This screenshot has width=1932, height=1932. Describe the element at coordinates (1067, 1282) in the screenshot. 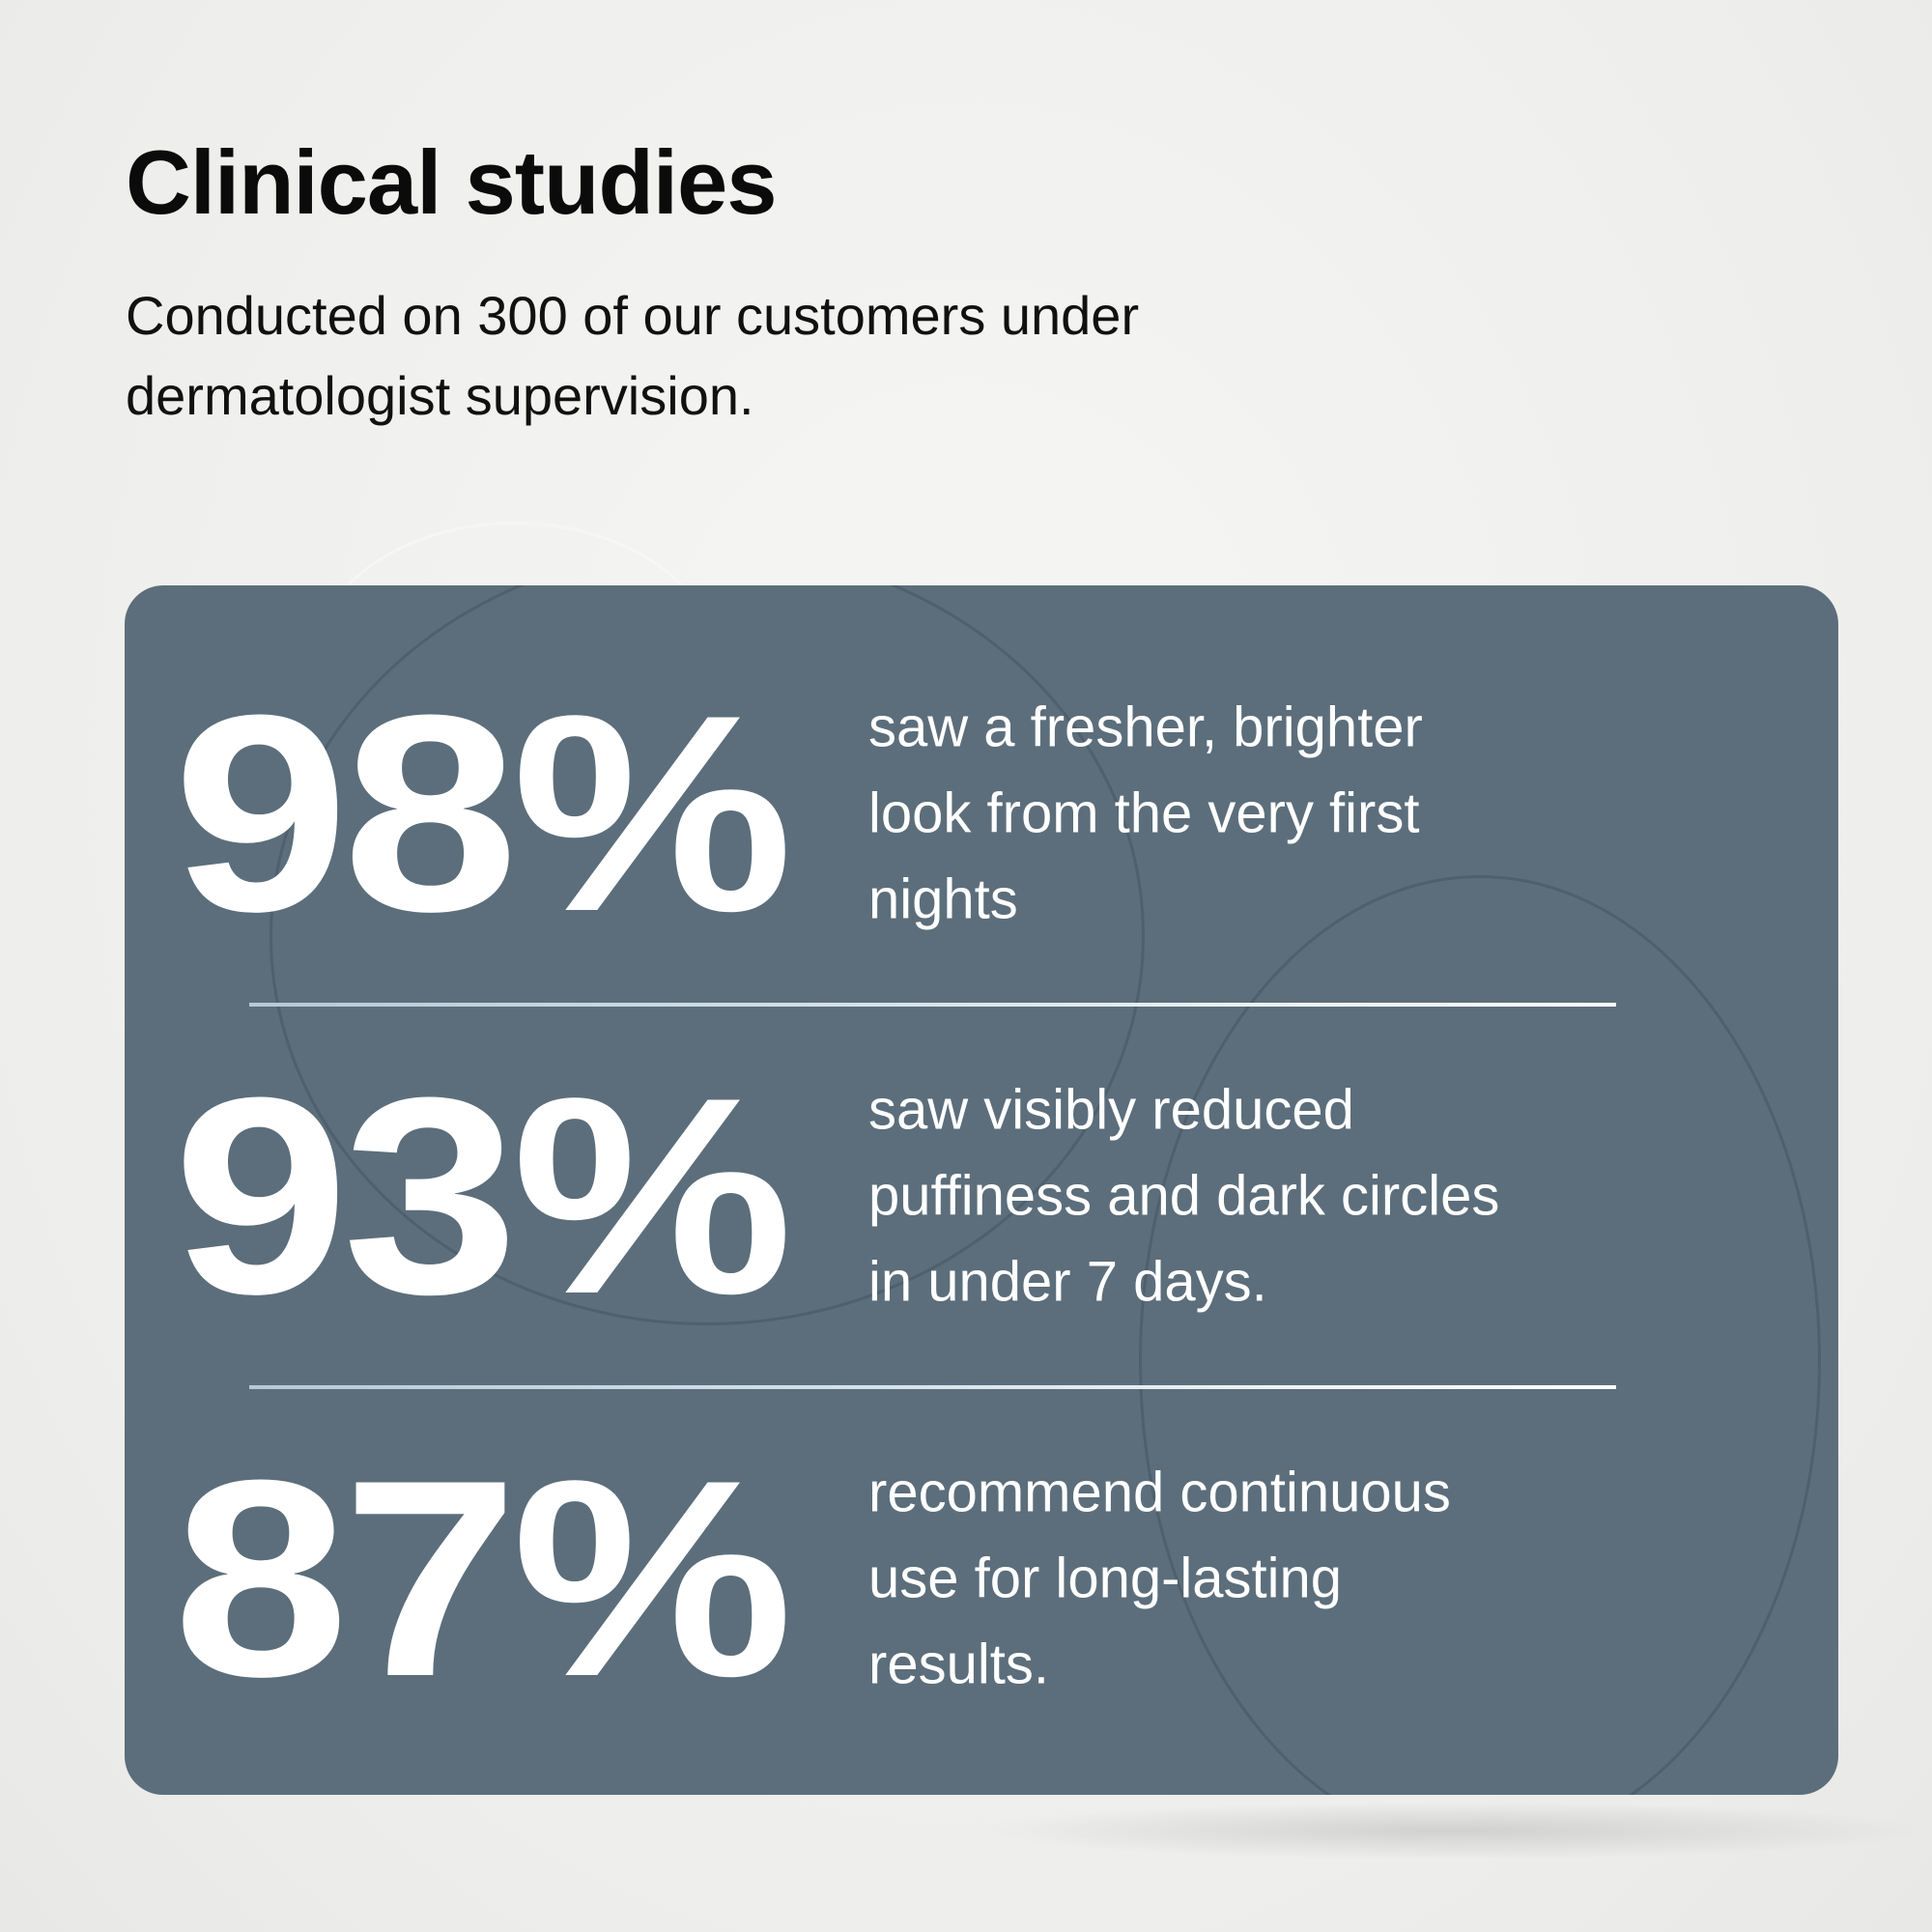

I see `stat-description-line: in under 7 days.` at that location.